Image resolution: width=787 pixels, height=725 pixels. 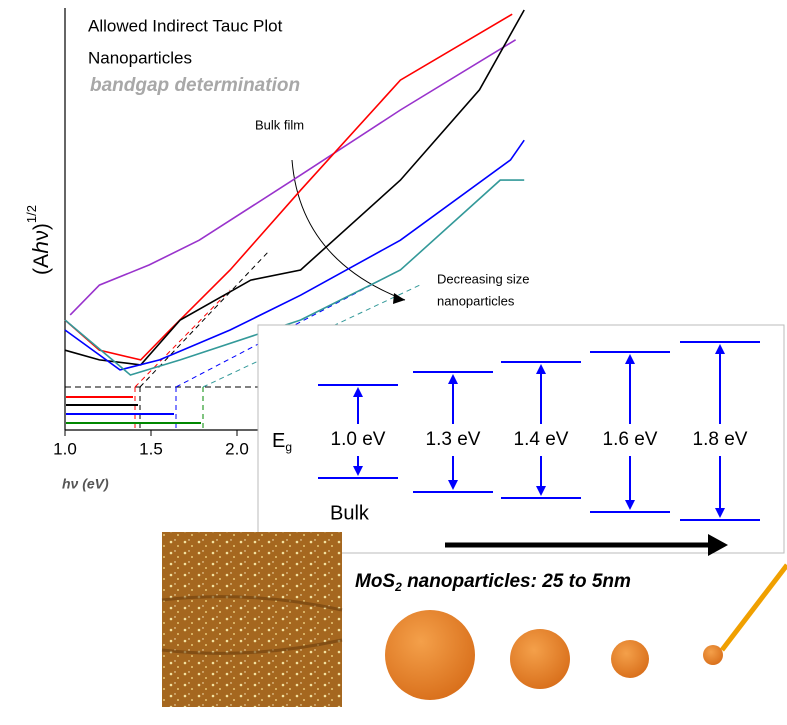 I want to click on afm-scan, so click(x=252, y=619).